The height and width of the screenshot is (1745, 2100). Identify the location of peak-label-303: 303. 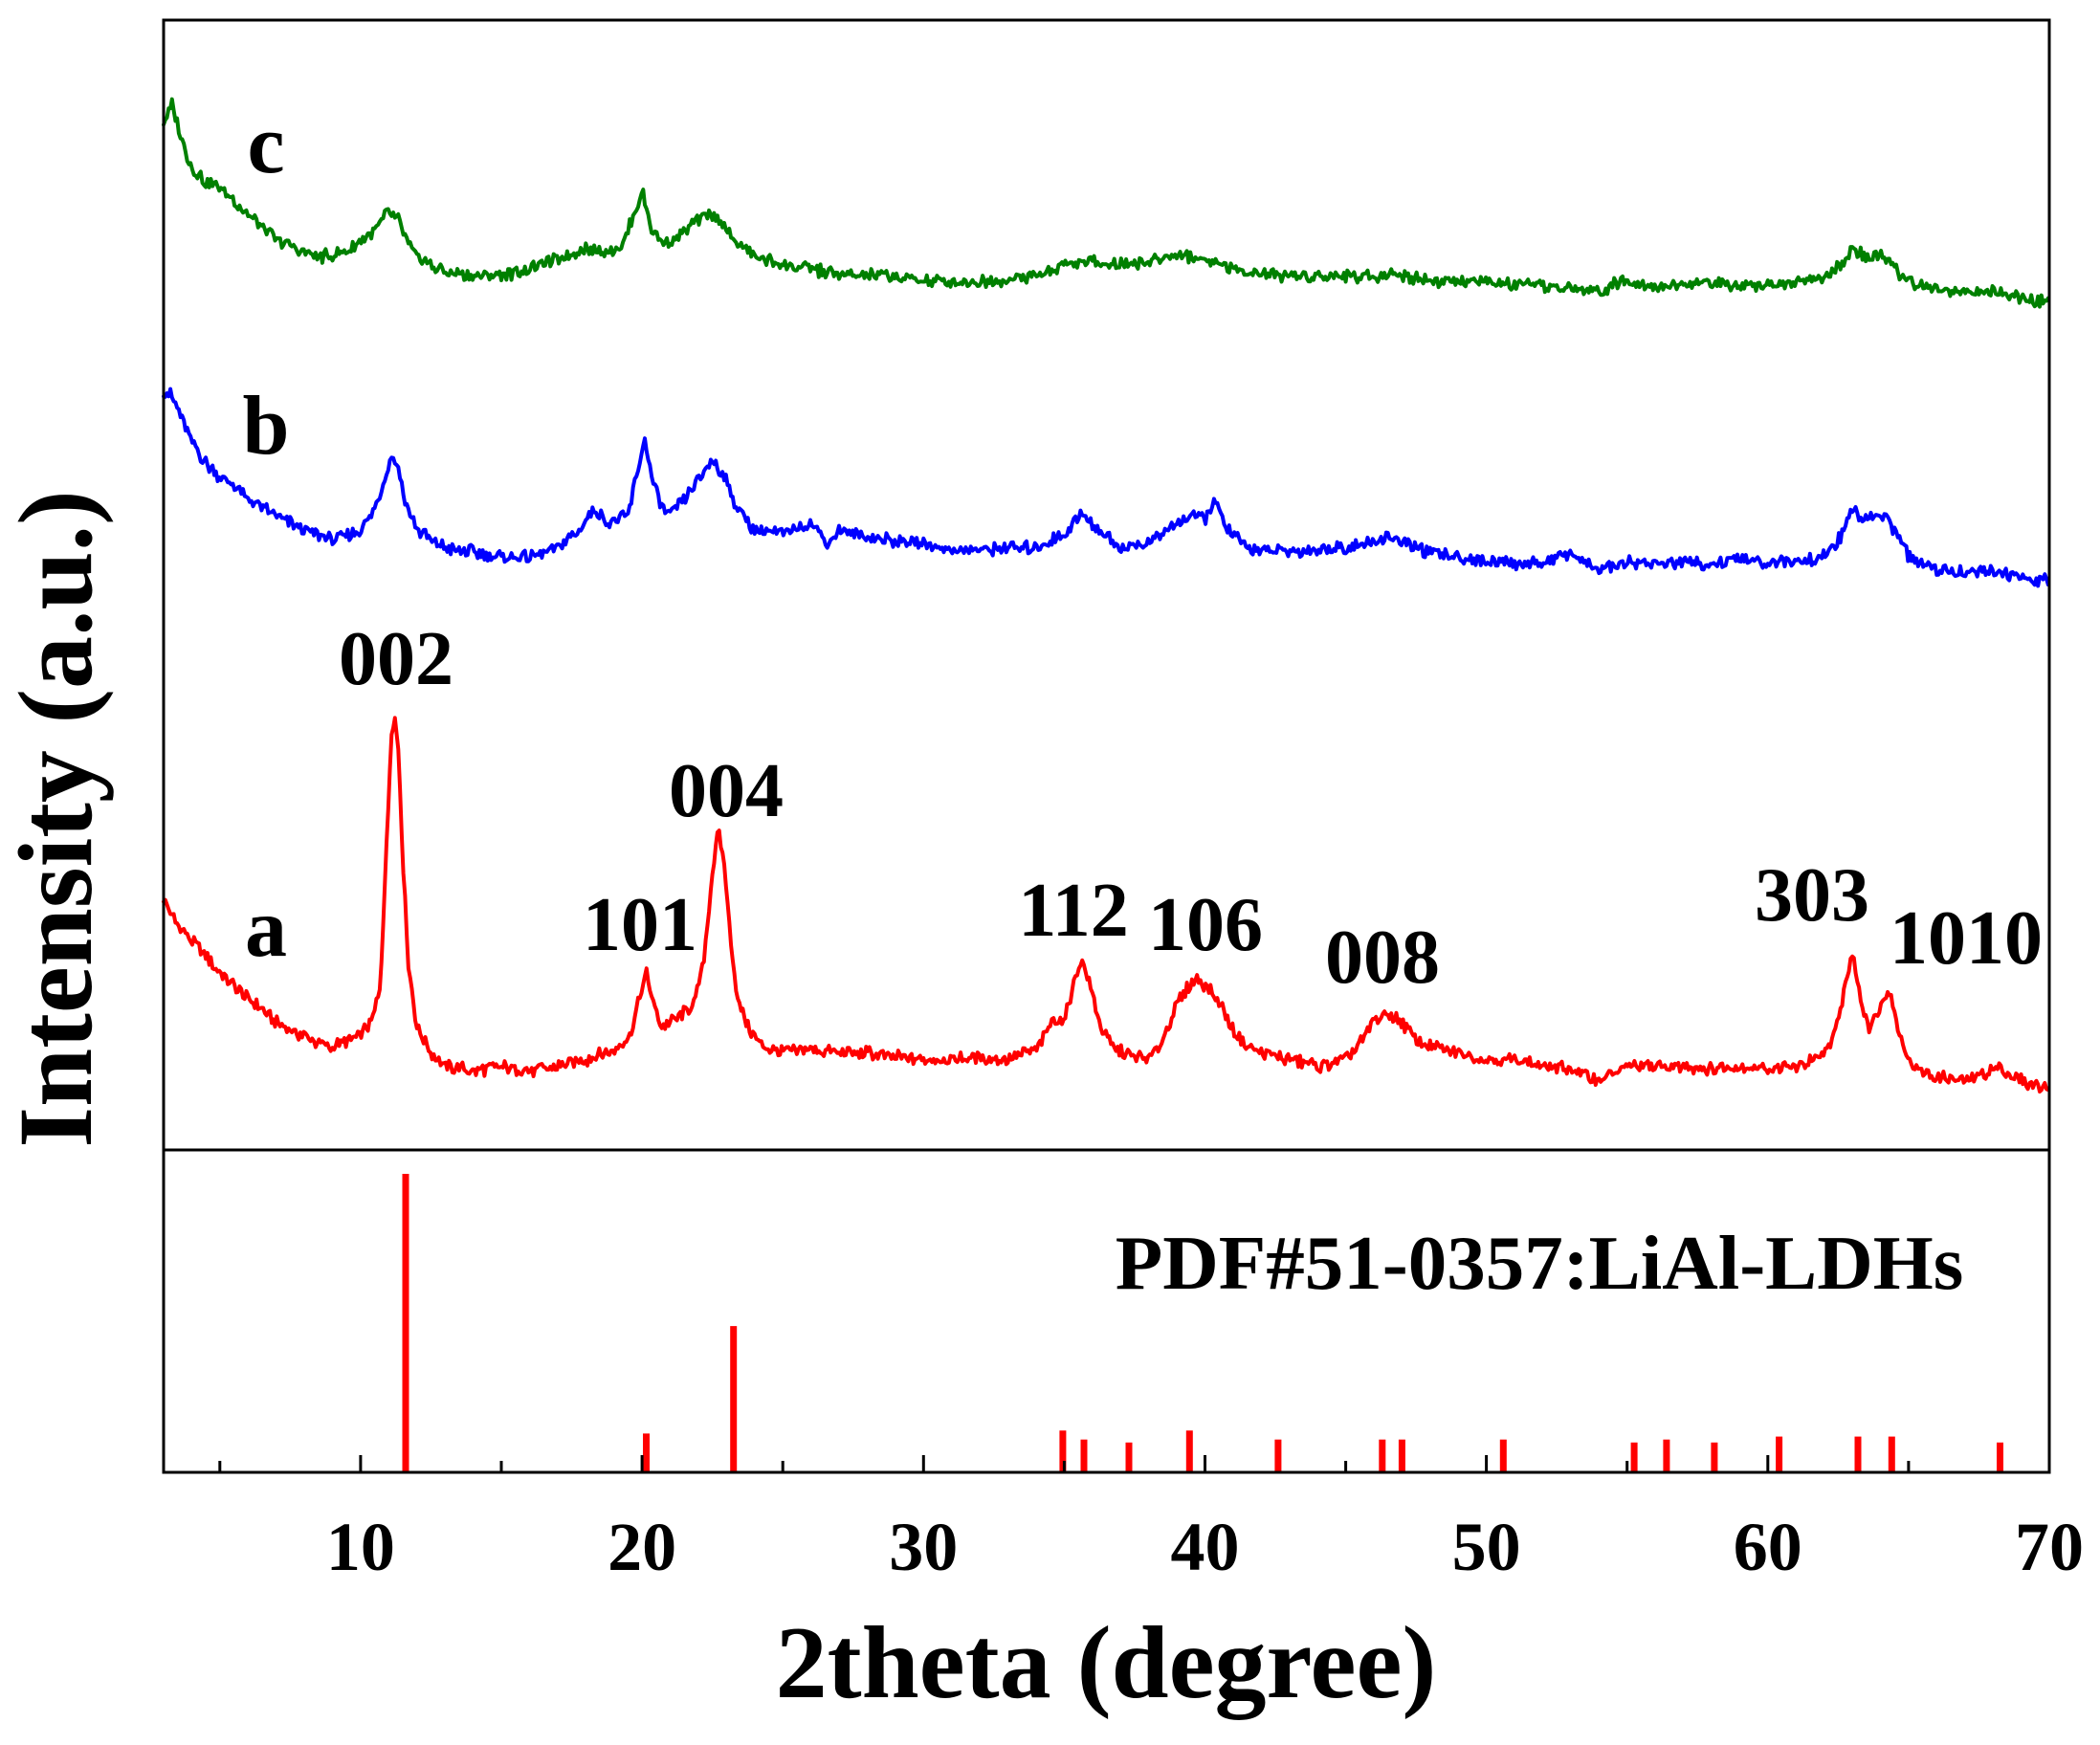
(1812, 895).